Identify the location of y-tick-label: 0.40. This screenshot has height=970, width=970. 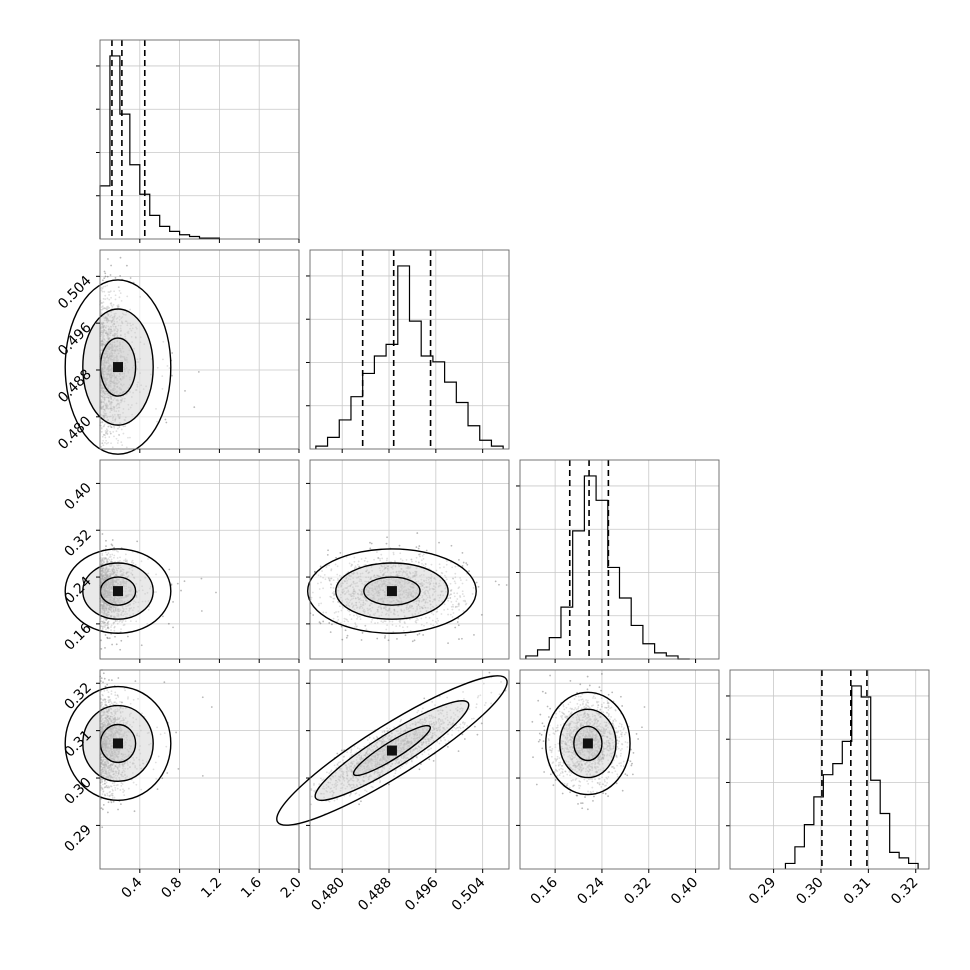
(77, 496).